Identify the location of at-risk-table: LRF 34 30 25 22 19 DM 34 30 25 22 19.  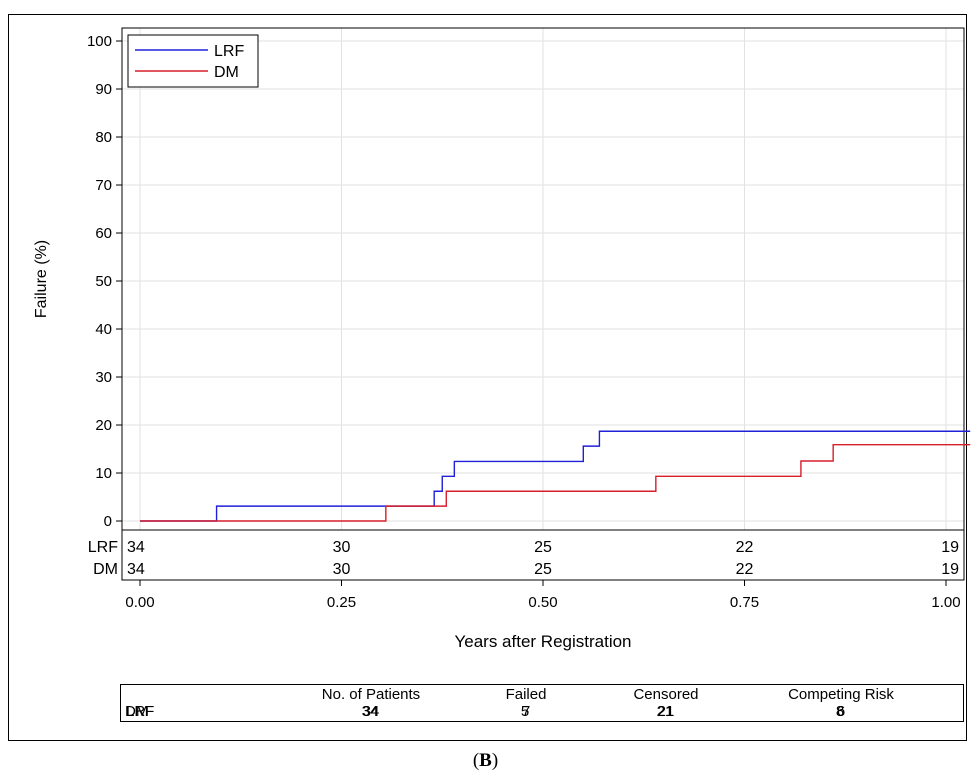
(523, 558).